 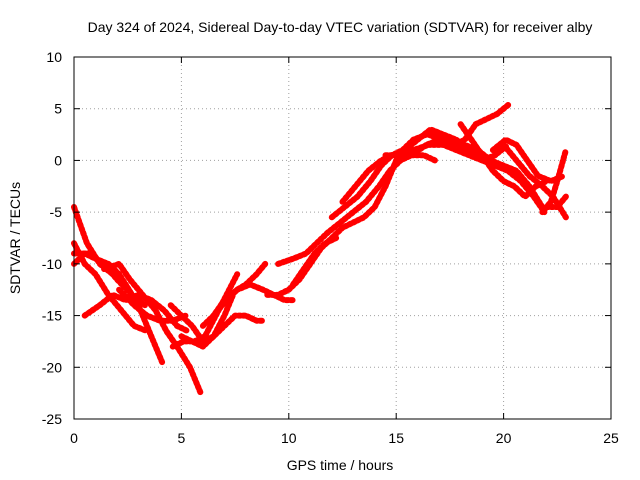 I want to click on y-axis-label: SDTVAR / TECUs, so click(x=15, y=238).